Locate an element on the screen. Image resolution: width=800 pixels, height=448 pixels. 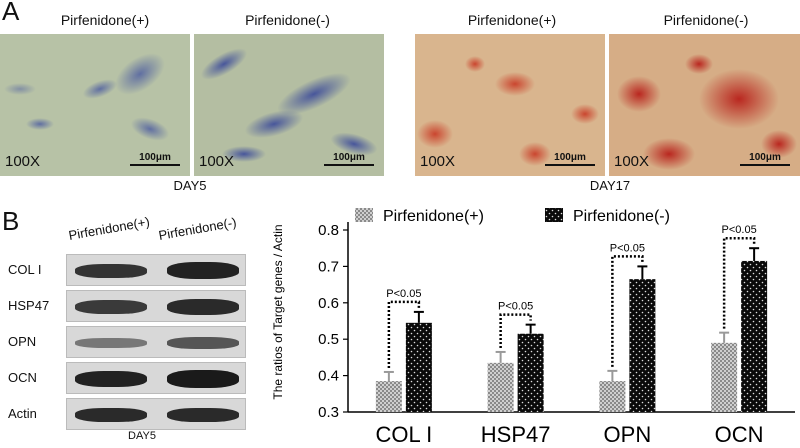
blot-row-ocn: OCN is located at coordinates (132, 378).